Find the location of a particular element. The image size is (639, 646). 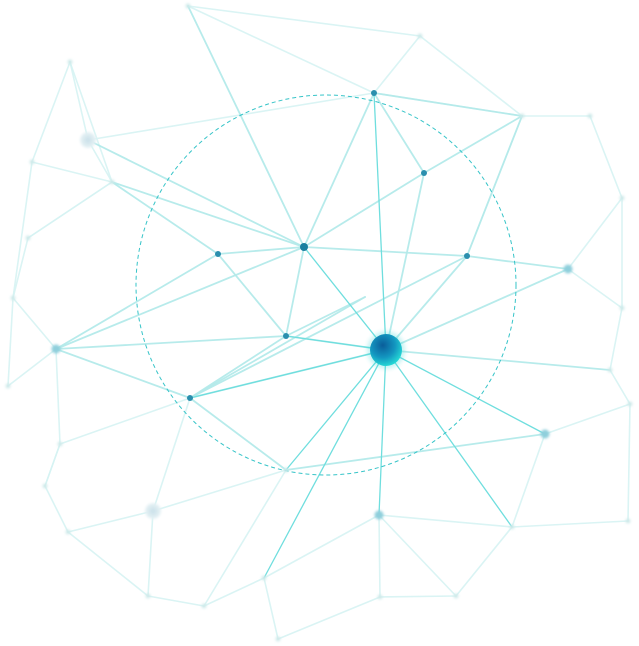

hub-node is located at coordinates (386, 350).